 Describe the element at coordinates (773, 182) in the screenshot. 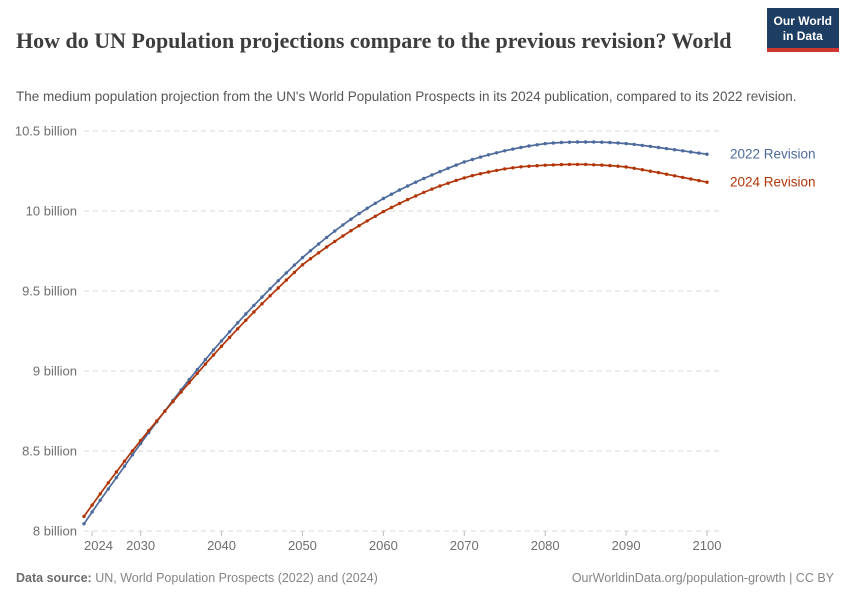

I see `series-end-label: 2024 Revision` at that location.